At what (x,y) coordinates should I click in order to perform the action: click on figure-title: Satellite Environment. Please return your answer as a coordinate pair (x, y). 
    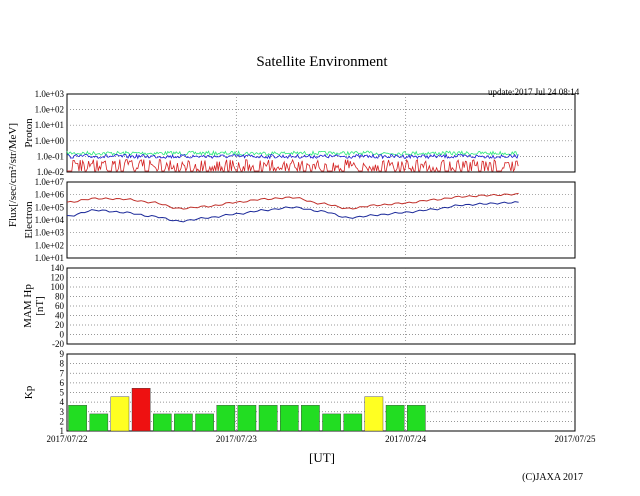
    Looking at the image, I should click on (322, 62).